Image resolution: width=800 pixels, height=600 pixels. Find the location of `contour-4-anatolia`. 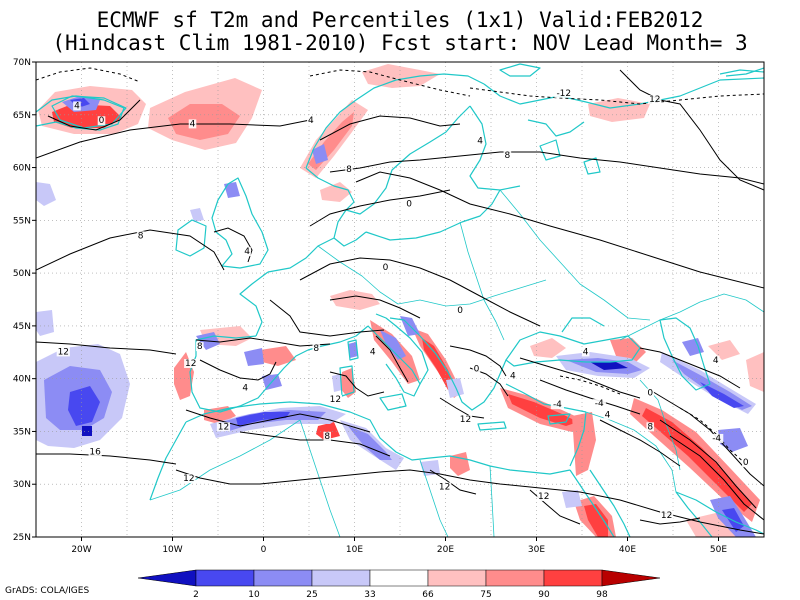

contour-4-anatolia is located at coordinates (580, 378).